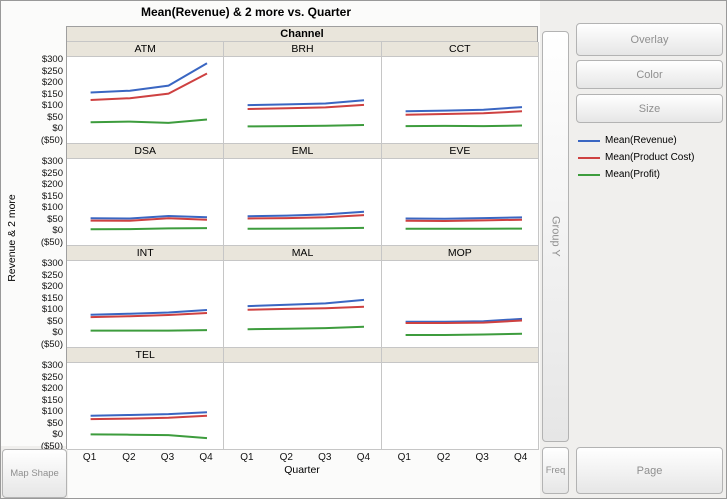  Describe the element at coordinates (460, 100) in the screenshot. I see `trellis-panel-cct` at that location.